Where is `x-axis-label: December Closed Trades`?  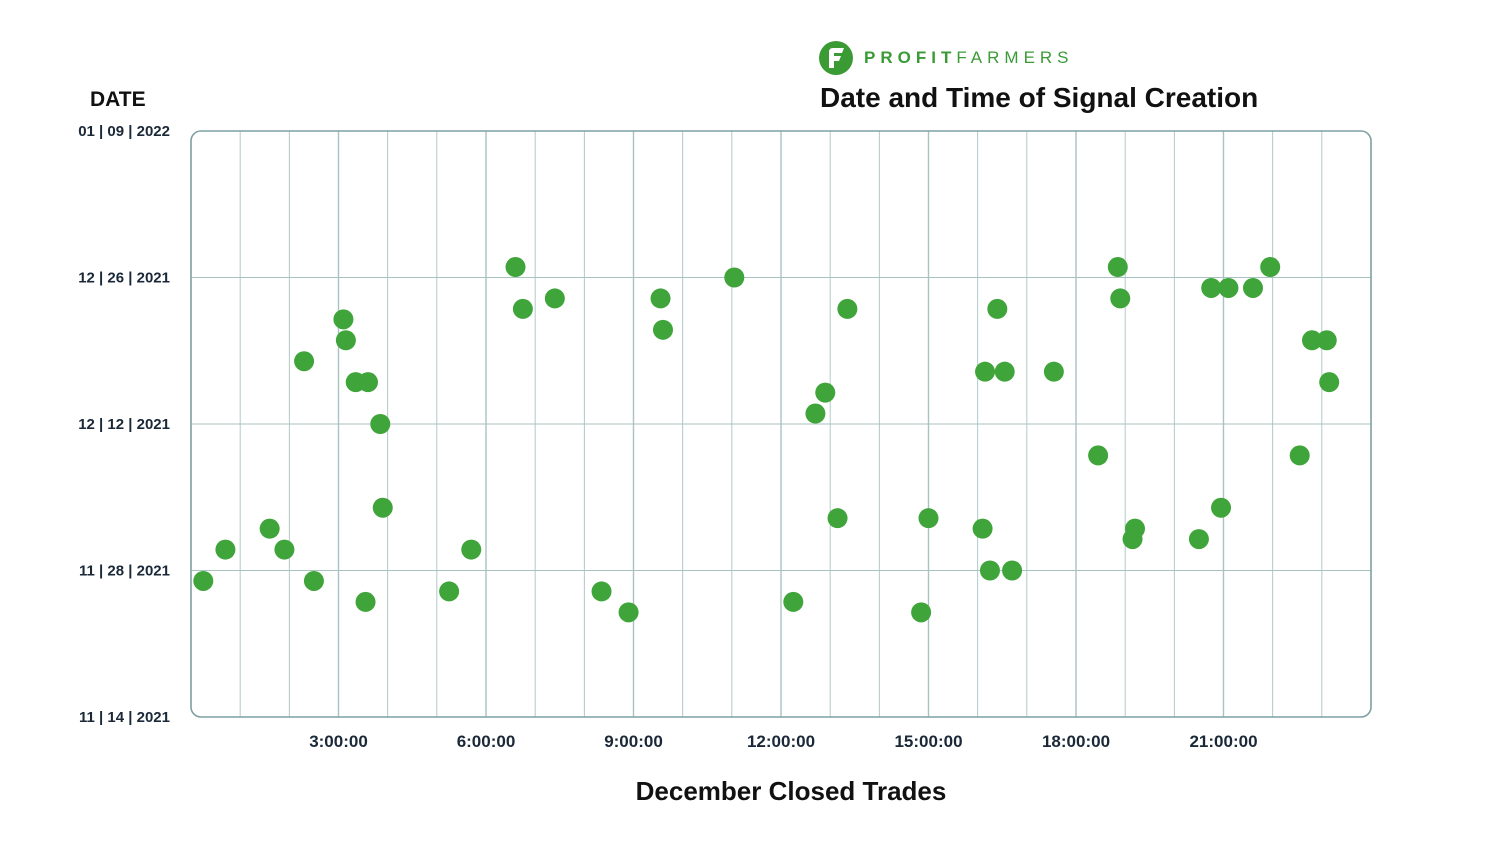 x-axis-label: December Closed Trades is located at coordinates (791, 791).